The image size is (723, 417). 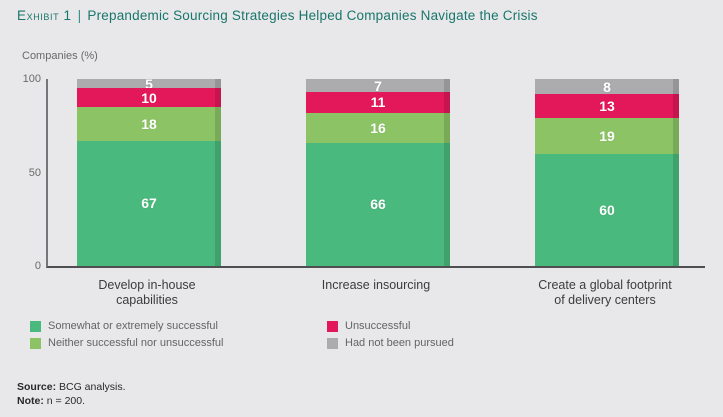 I want to click on segment-value-label: 8, so click(x=607, y=86).